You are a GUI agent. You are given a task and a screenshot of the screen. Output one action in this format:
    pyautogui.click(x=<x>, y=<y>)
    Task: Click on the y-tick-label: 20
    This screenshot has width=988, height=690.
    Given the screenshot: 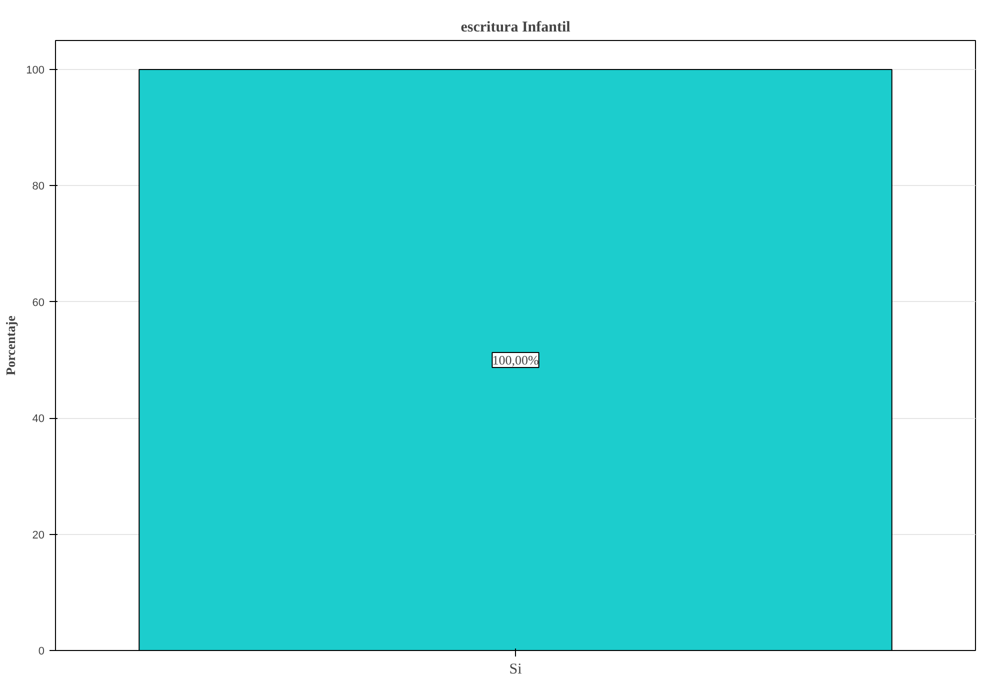 What is the action you would take?
    pyautogui.click(x=38, y=535)
    